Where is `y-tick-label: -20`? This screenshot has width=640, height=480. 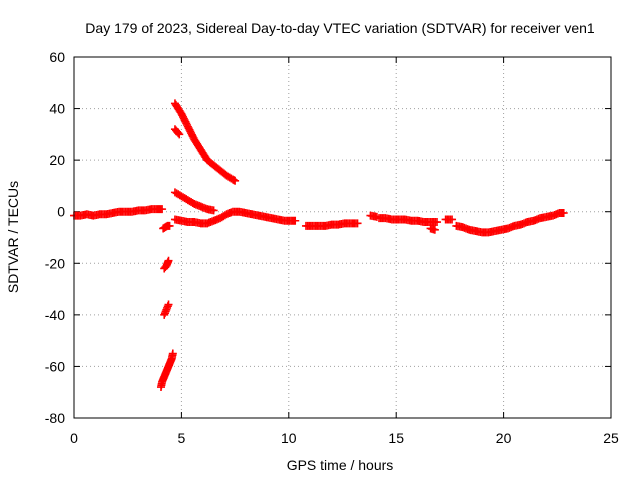
y-tick-label: -20 is located at coordinates (55, 263).